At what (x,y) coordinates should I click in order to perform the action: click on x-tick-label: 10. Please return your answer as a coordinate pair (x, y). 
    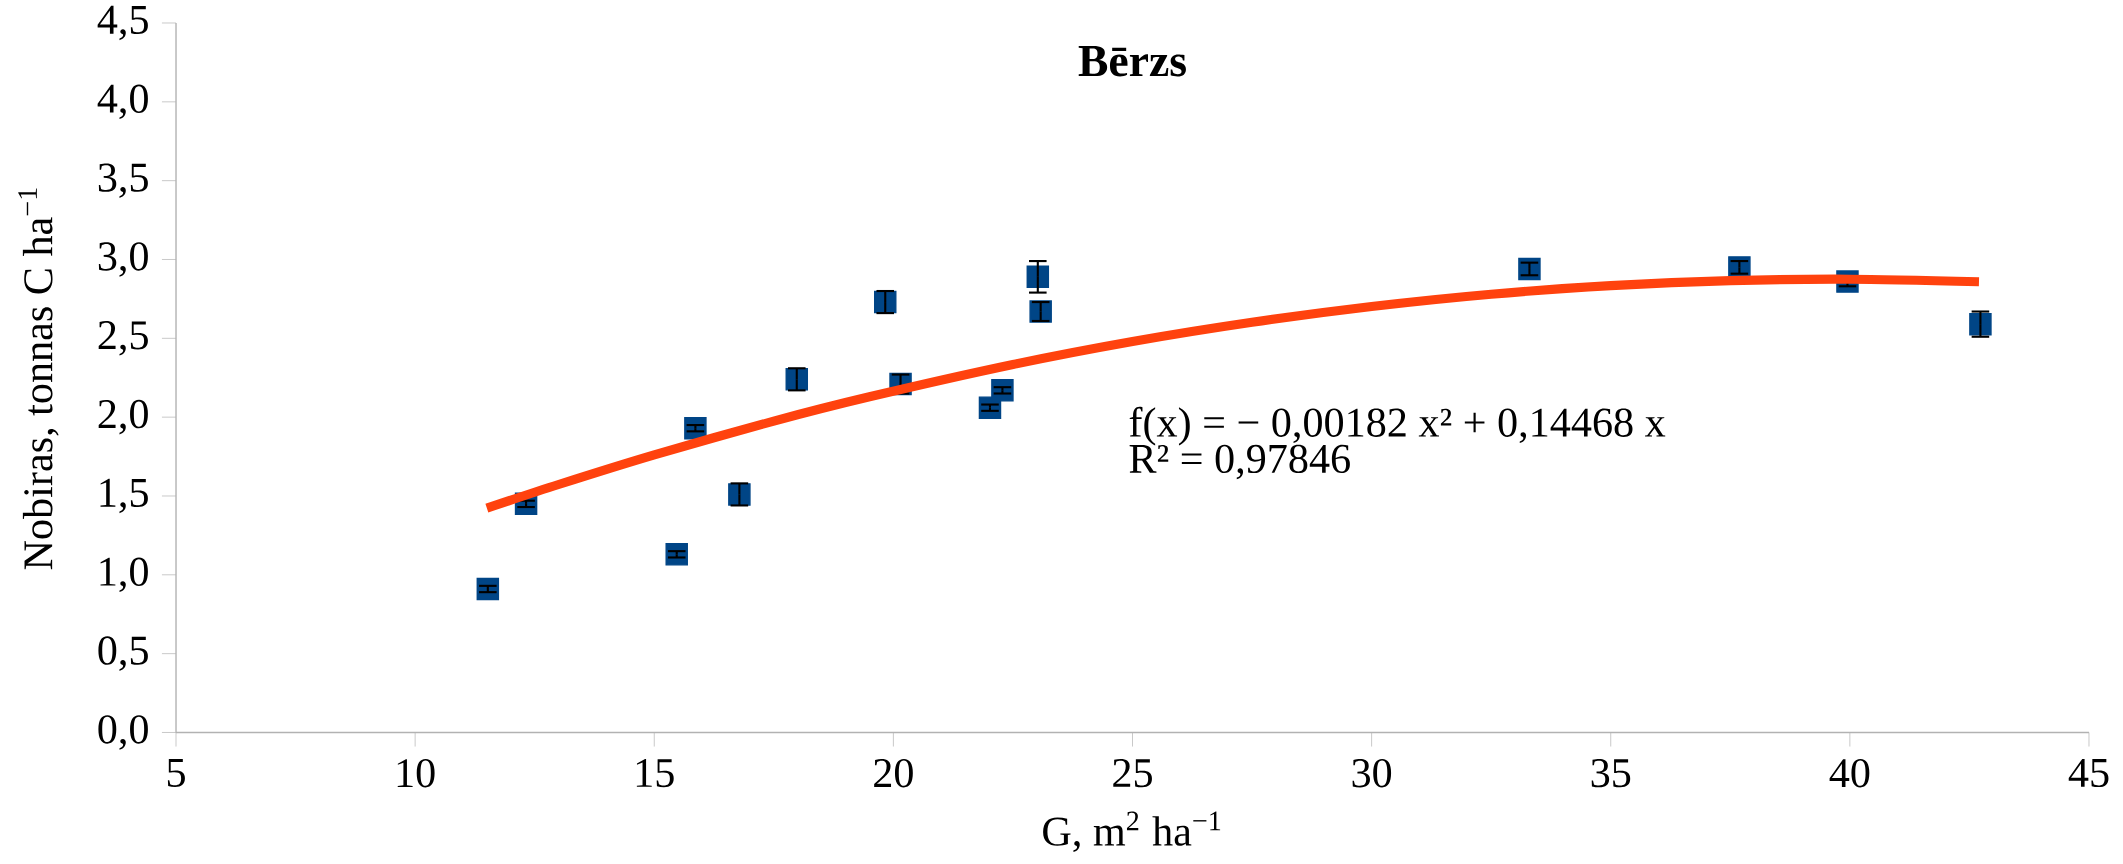
    Looking at the image, I should click on (416, 773).